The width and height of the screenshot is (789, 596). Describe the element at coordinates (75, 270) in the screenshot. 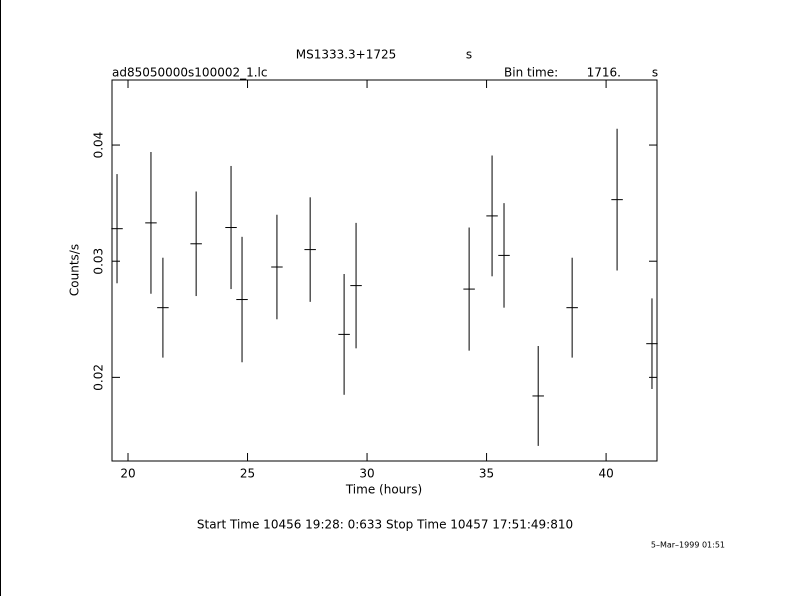

I see `y-axis-label: Counts/s` at that location.